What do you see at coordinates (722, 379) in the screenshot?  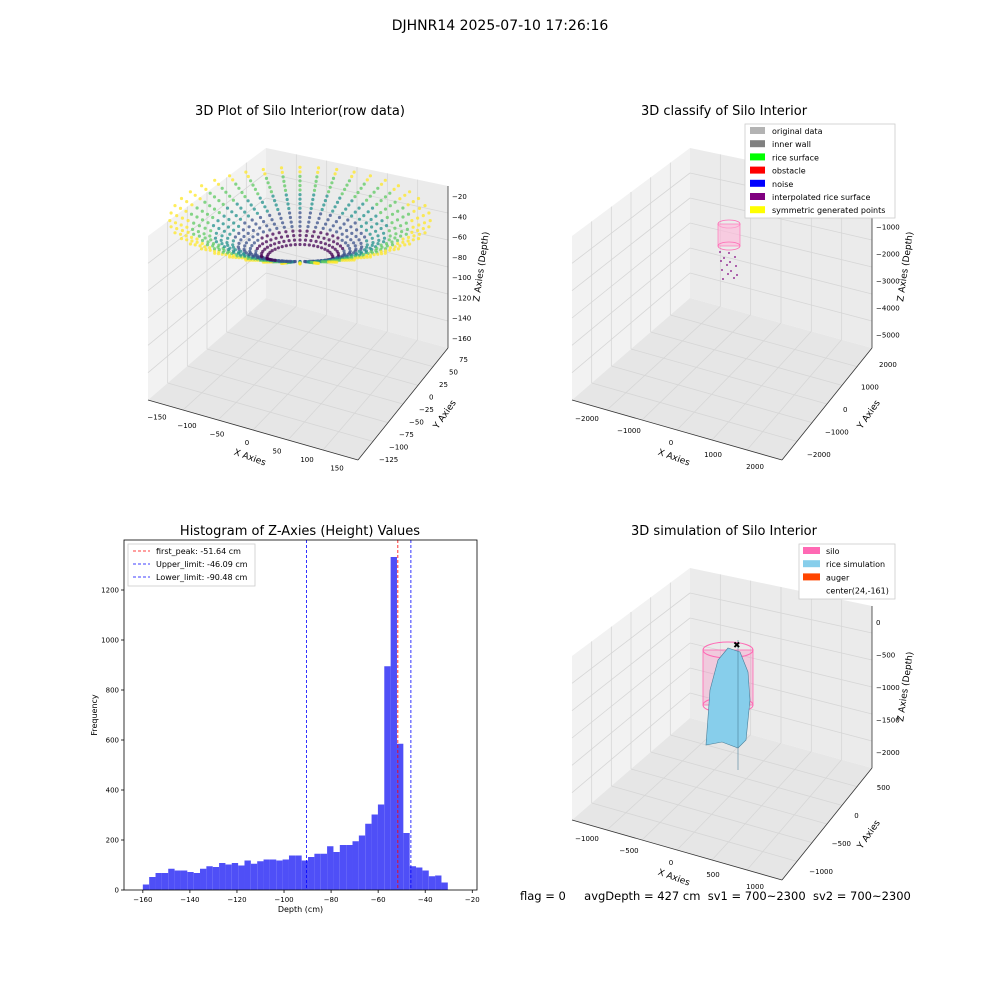 I see `panel2-pane-floor` at bounding box center [722, 379].